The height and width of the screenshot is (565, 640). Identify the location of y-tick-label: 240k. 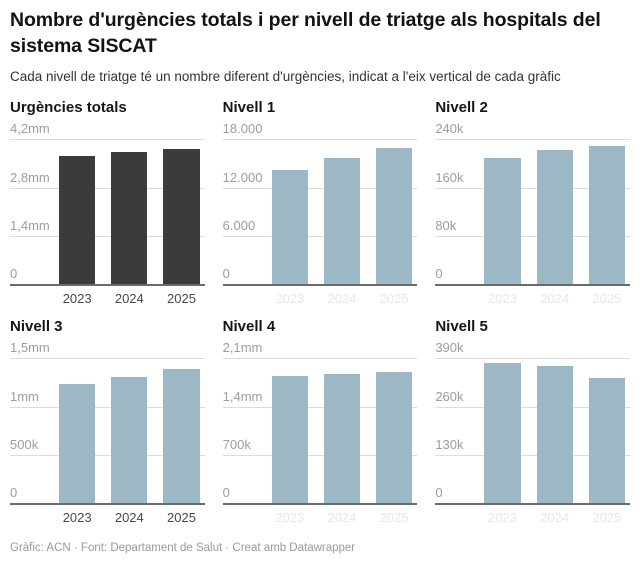
(449, 129).